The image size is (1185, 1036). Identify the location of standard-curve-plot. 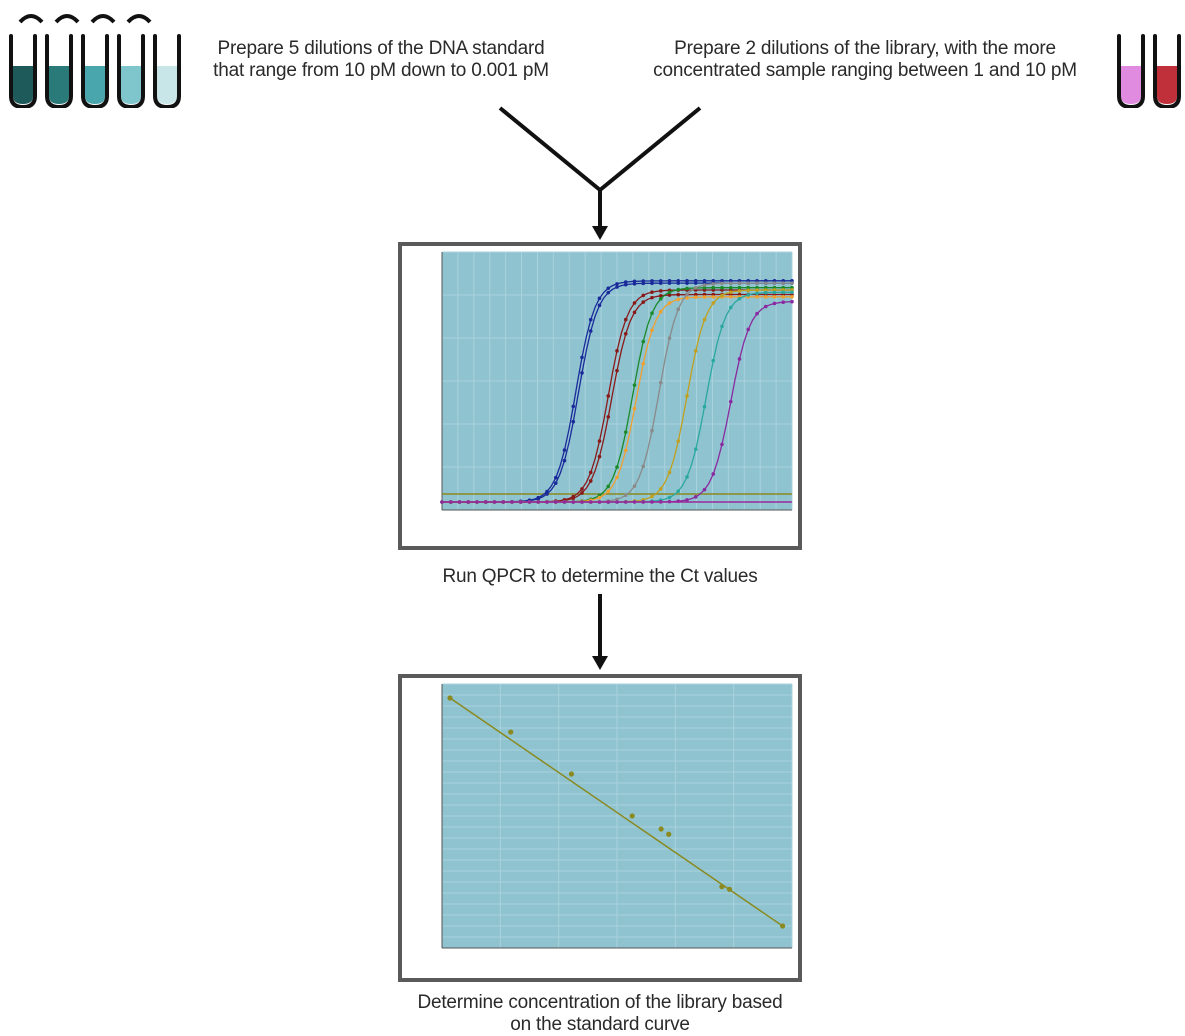
(617, 816).